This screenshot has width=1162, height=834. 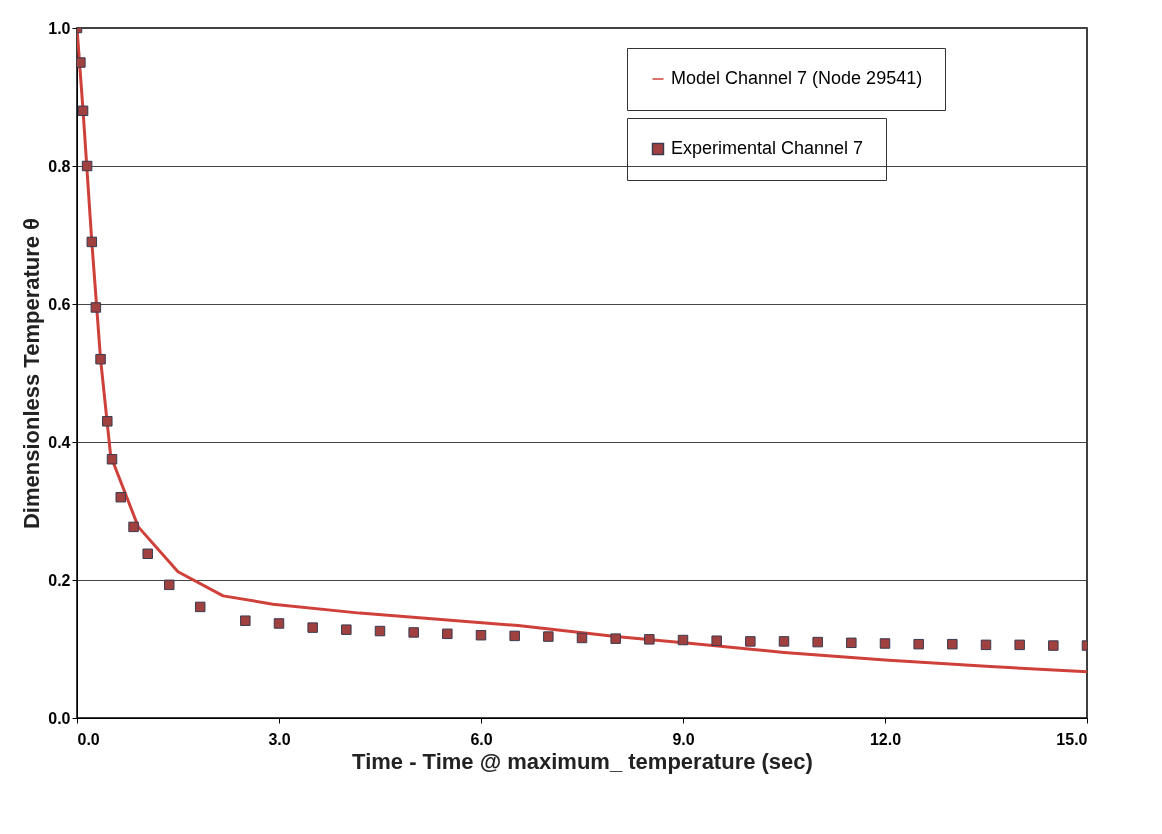 I want to click on y-tick-label: 1.0, so click(x=59, y=28).